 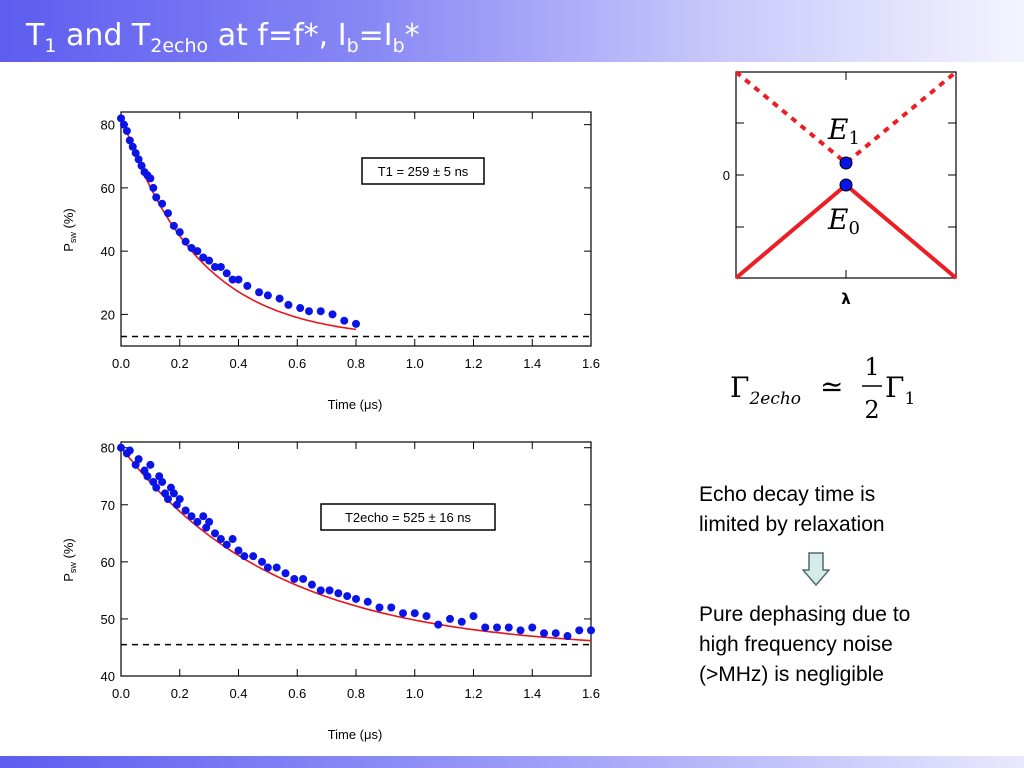 What do you see at coordinates (408, 517) in the screenshot?
I see `fit-result-text: T2echo = 525 ± 16 ns` at bounding box center [408, 517].